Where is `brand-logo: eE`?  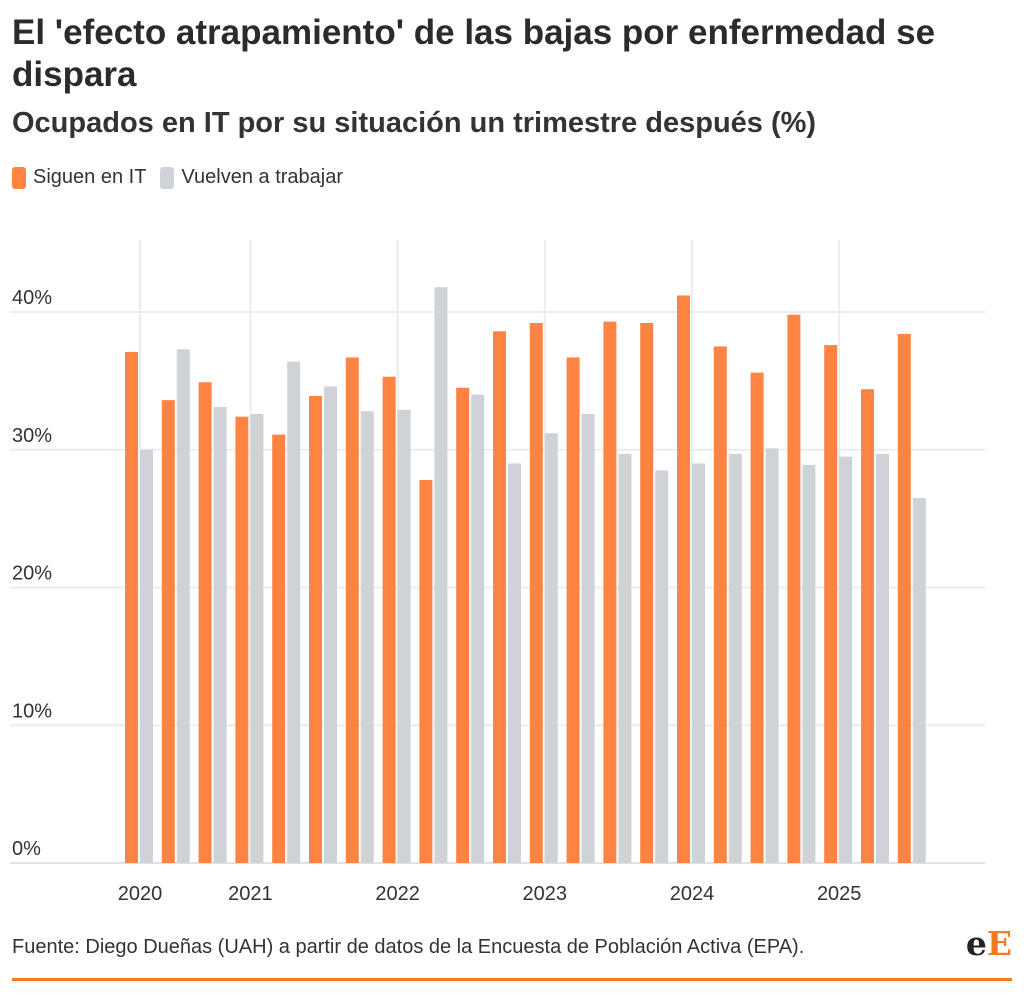 brand-logo: eE is located at coordinates (989, 944).